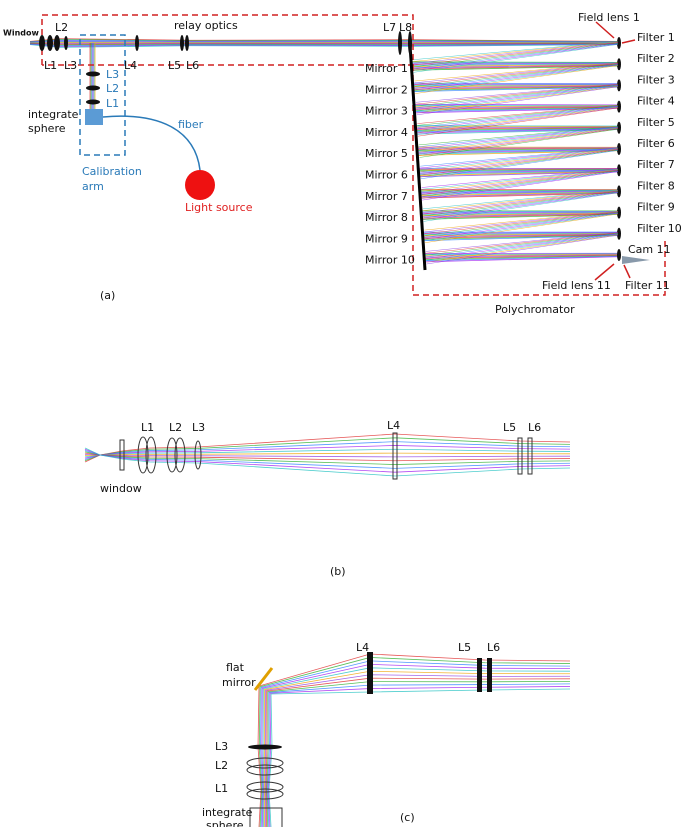  Describe the element at coordinates (636, 260) in the screenshot. I see `camera` at that location.